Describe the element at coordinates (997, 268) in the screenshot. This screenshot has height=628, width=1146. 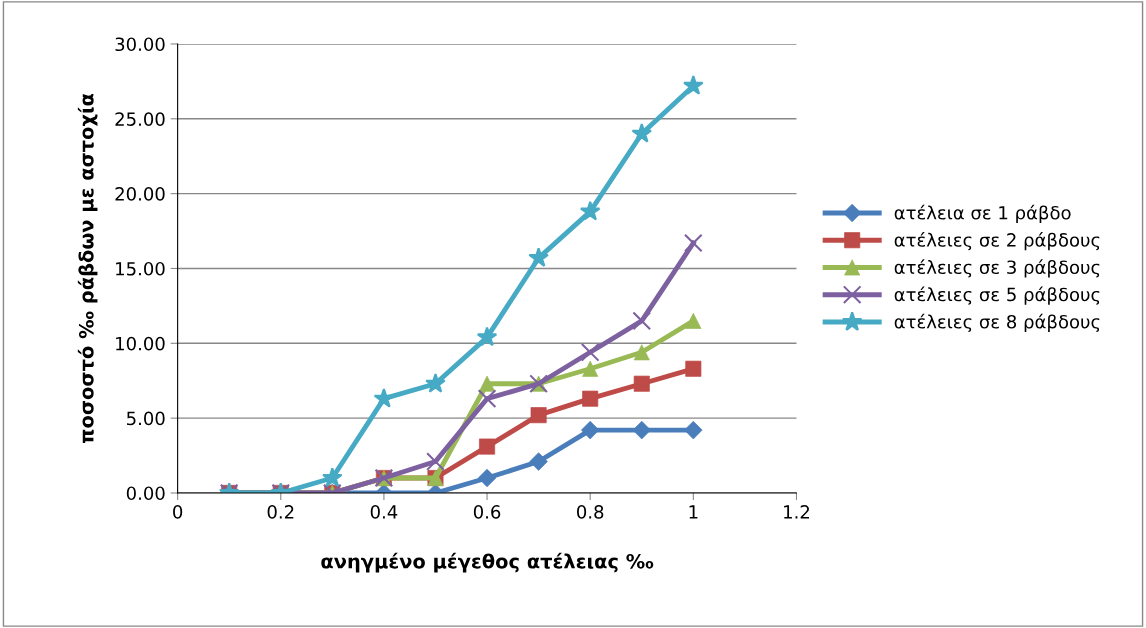
I see `legend-label: ατέλειες σε 3 ράβδους` at that location.